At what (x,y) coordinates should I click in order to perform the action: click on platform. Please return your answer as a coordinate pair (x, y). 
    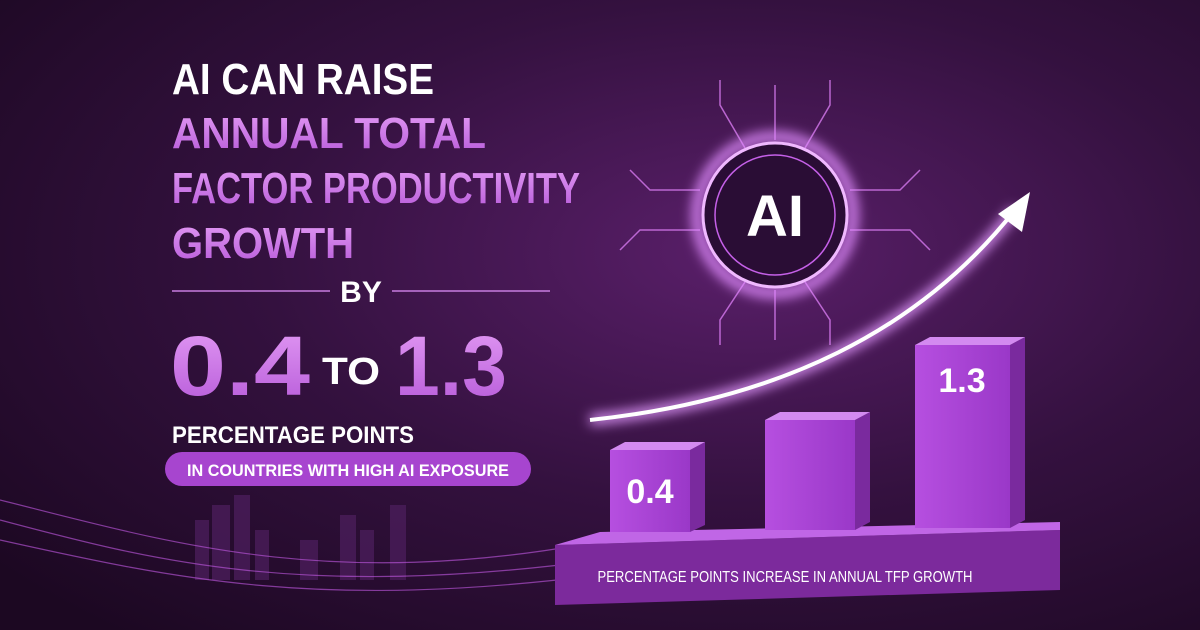
    Looking at the image, I should click on (807, 567).